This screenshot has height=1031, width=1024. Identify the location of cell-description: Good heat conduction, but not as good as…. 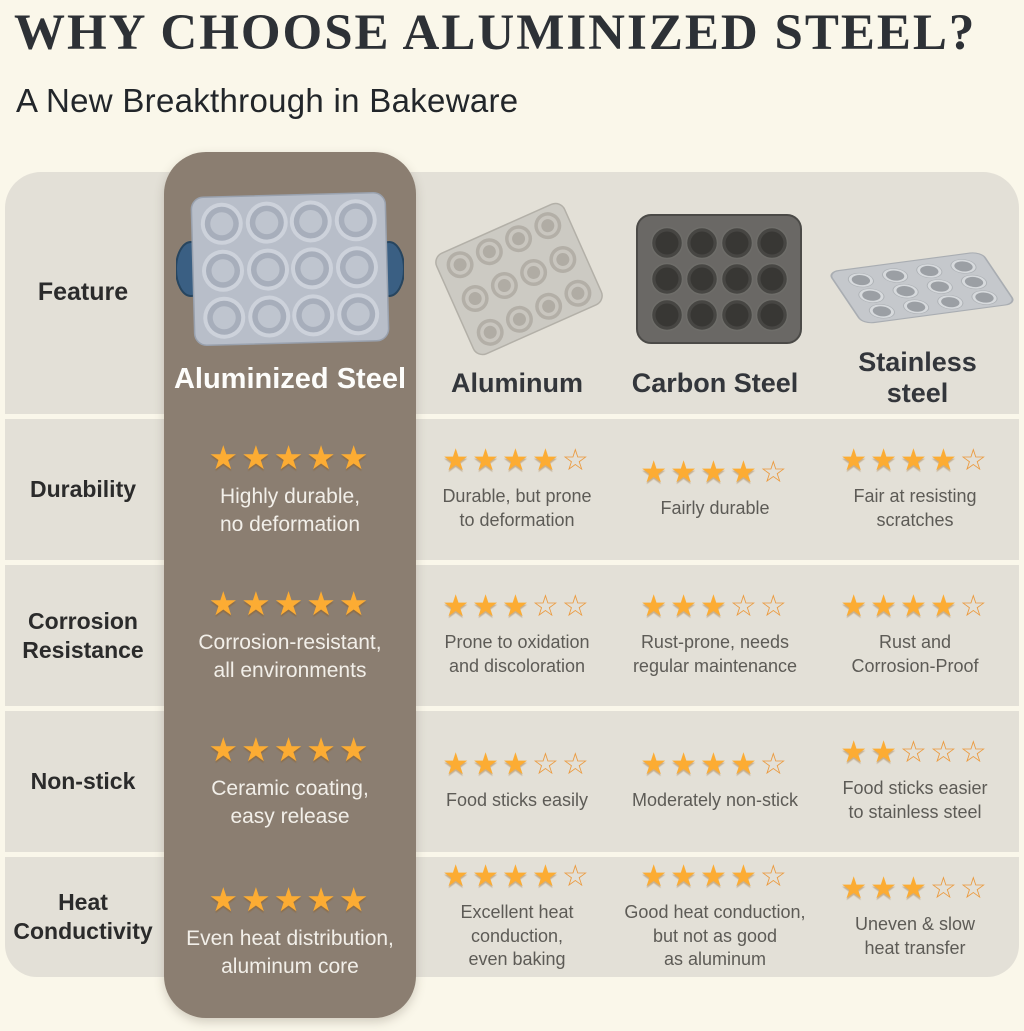
(715, 935).